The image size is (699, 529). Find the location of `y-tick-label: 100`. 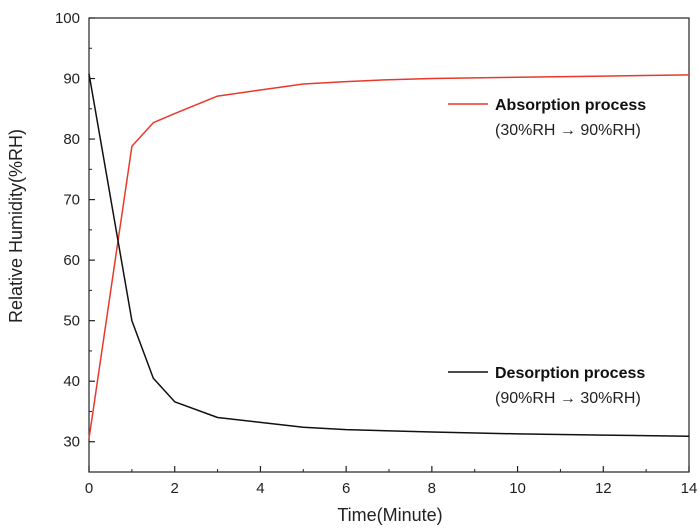

y-tick-label: 100 is located at coordinates (67, 18).